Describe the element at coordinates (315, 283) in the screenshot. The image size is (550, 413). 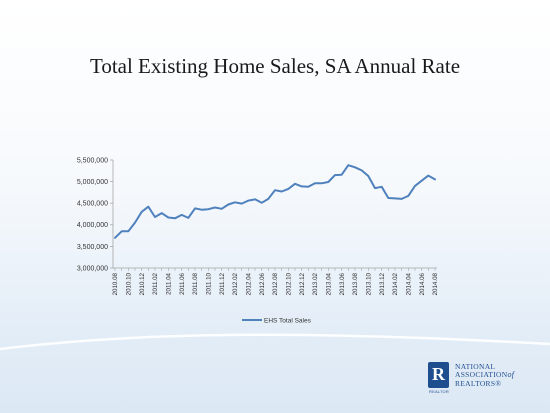
I see `x-tick-label: 2013.02` at that location.